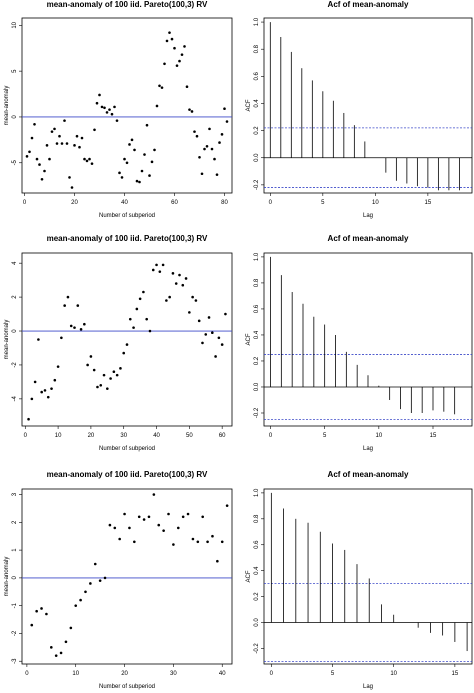  What do you see at coordinates (15, 117) in the screenshot?
I see `y-tick-label: 0` at bounding box center [15, 117].